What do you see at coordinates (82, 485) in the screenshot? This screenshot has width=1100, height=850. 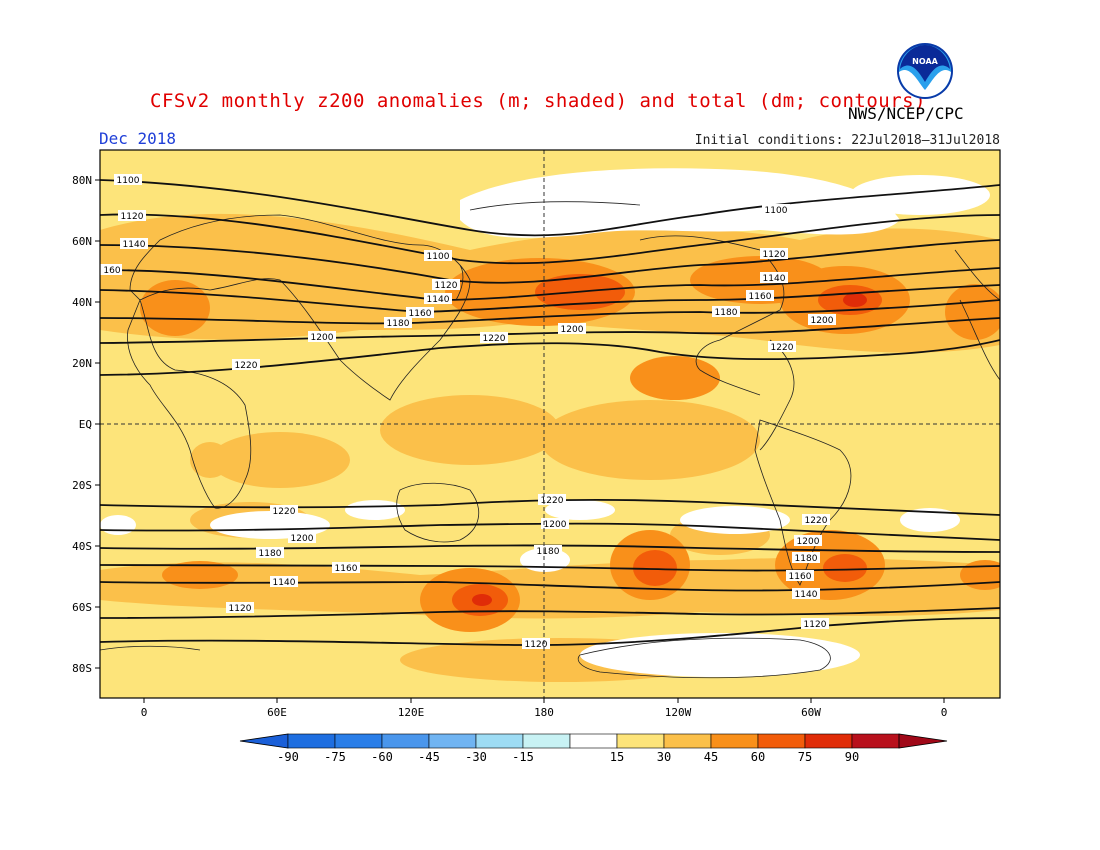 I see `lat-label: 20S` at bounding box center [82, 485].